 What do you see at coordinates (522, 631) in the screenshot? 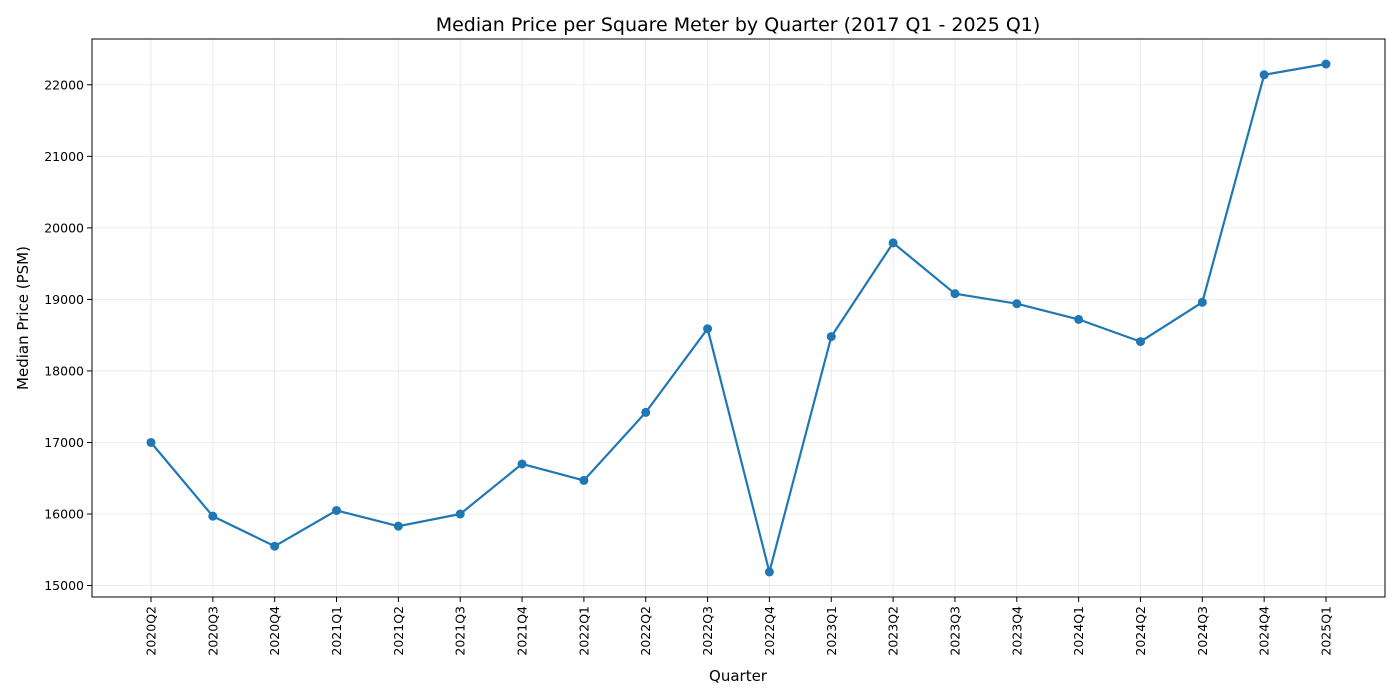
I see `x-tick-label: 2021Q4` at bounding box center [522, 631].